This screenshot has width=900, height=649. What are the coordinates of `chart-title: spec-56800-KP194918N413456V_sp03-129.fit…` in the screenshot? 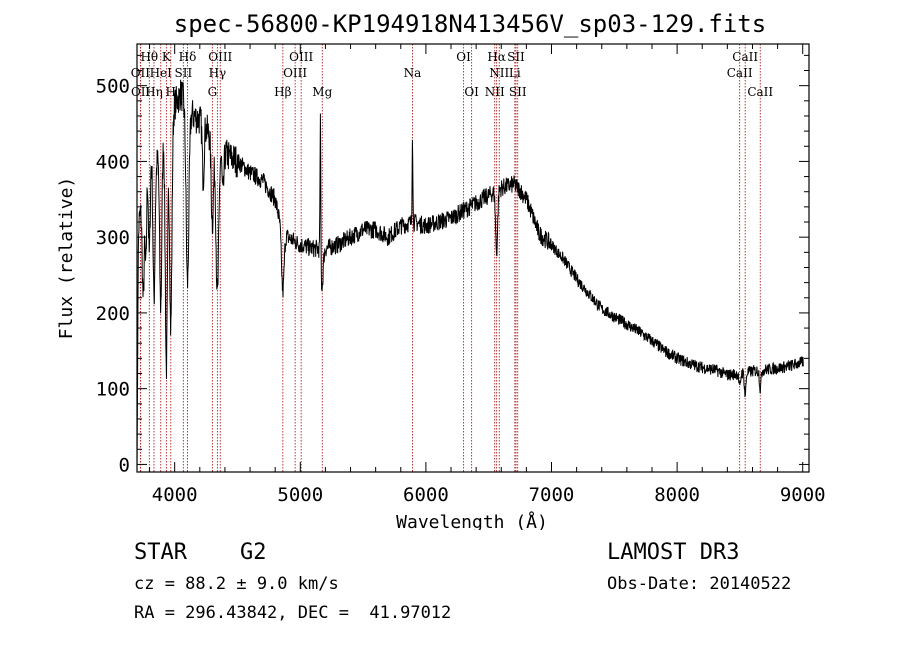 It's located at (470, 24).